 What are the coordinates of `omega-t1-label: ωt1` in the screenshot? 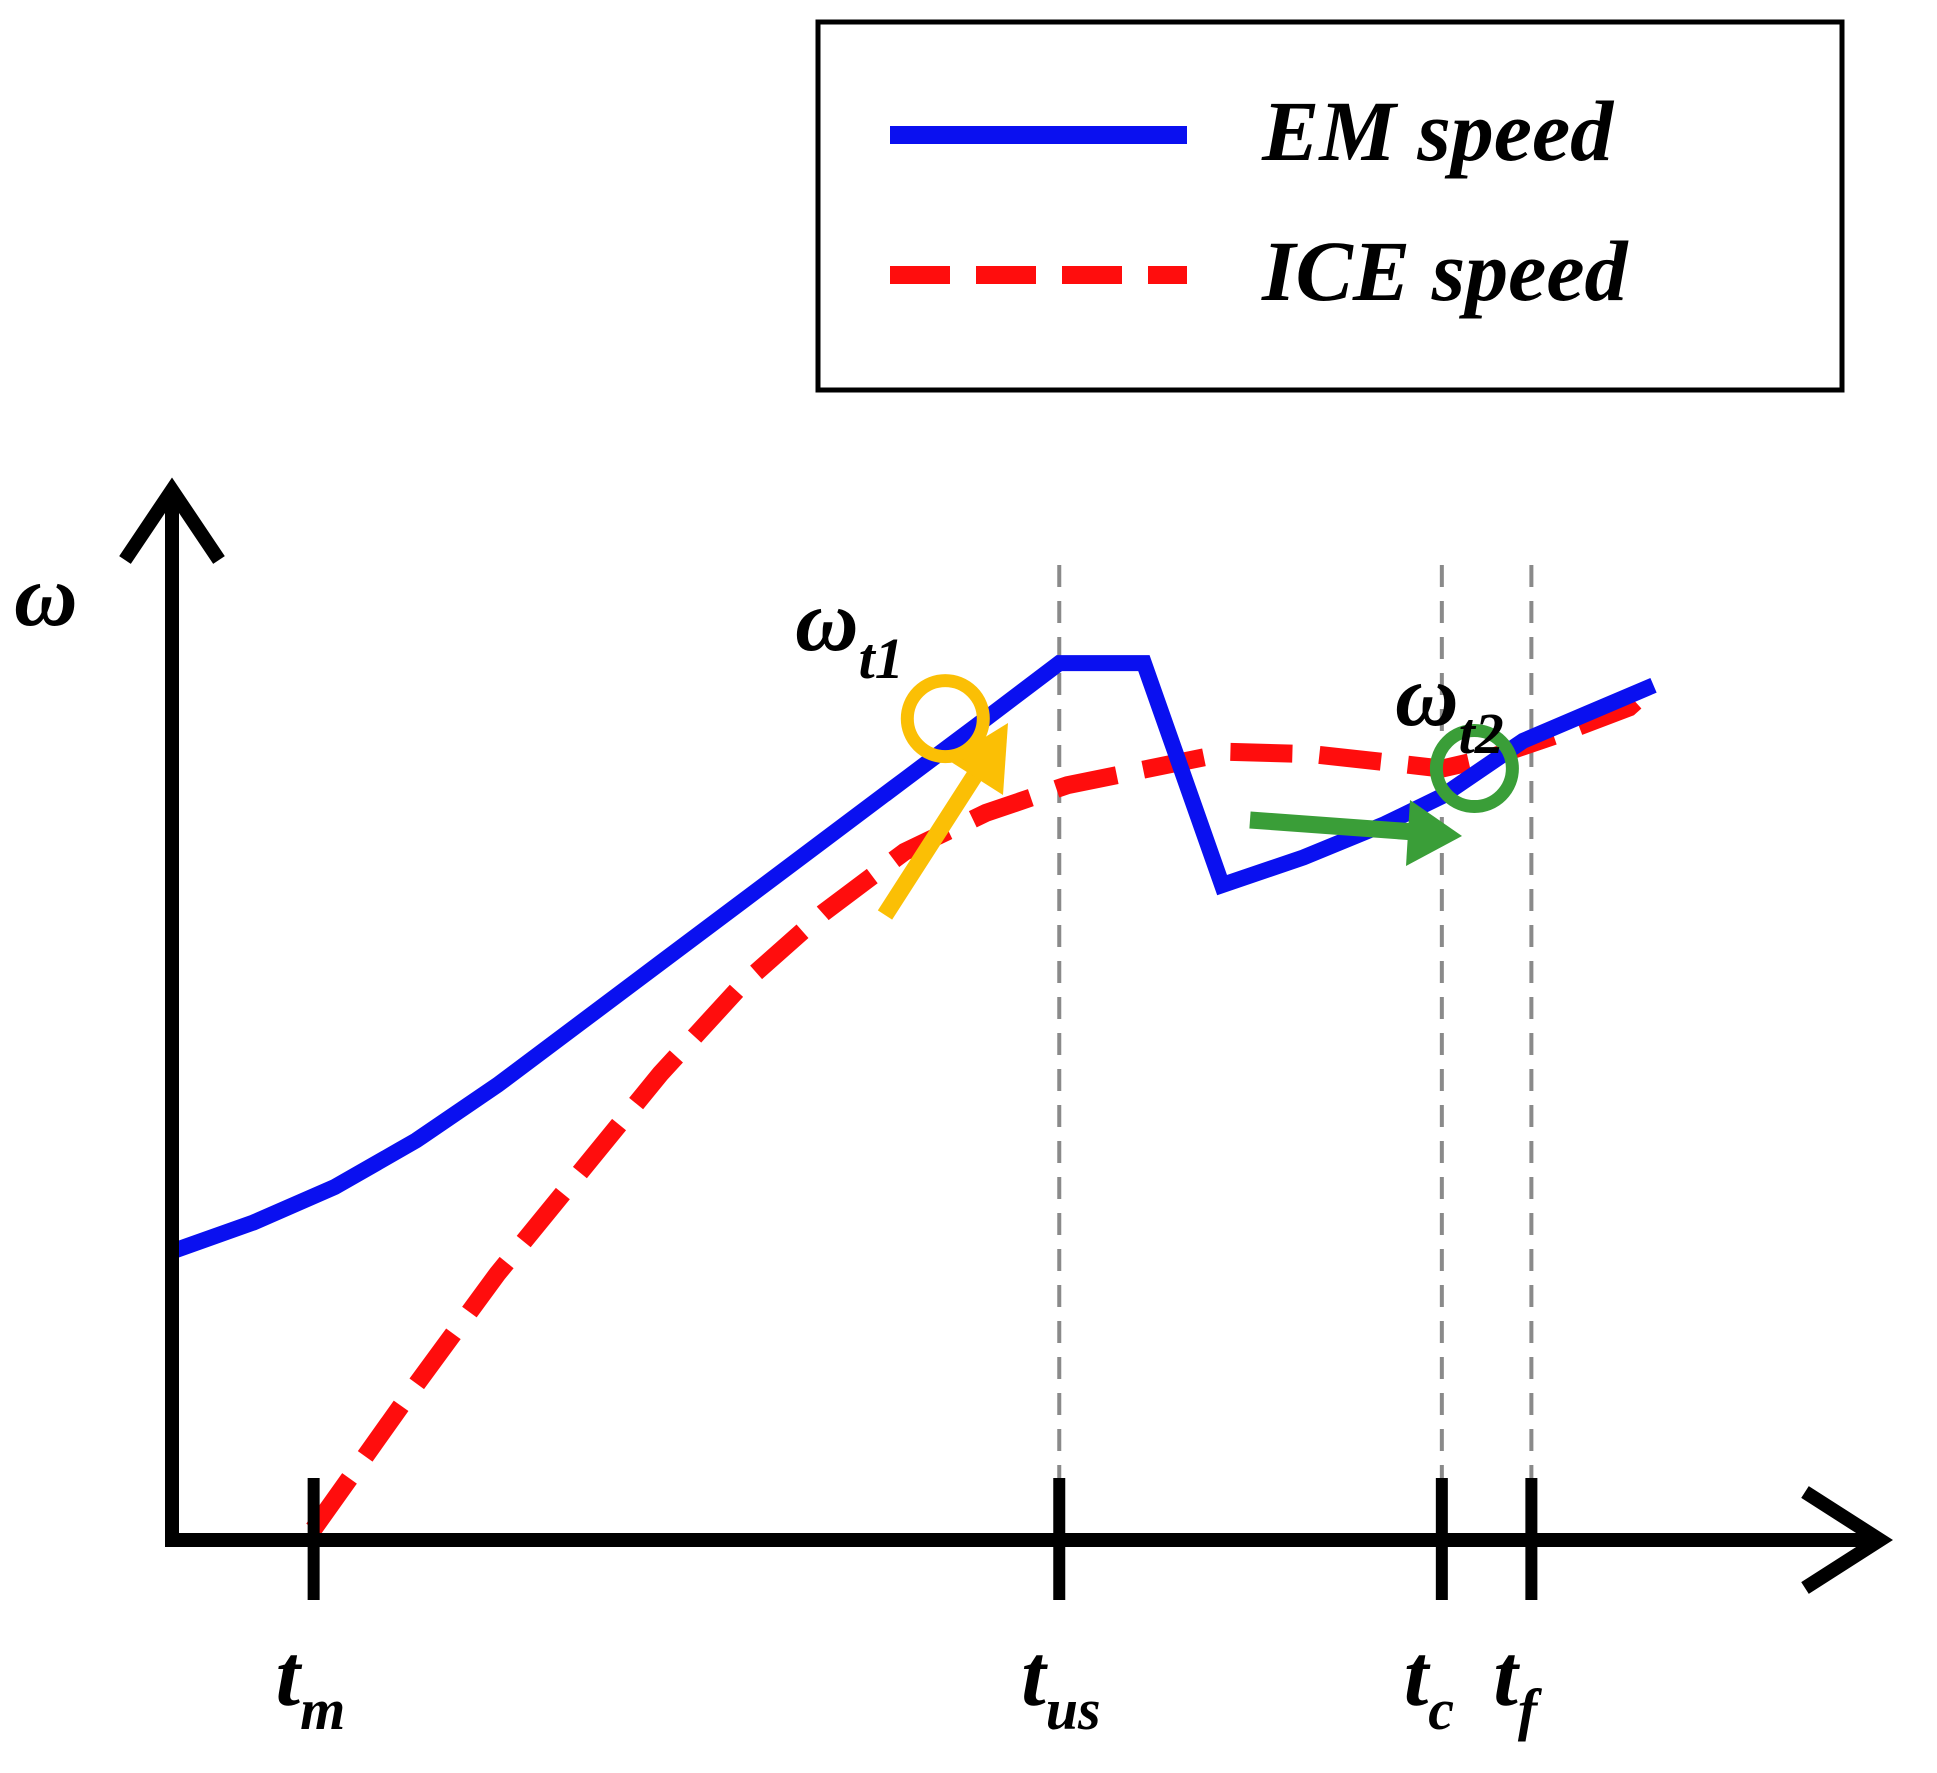 It's located at (849, 632).